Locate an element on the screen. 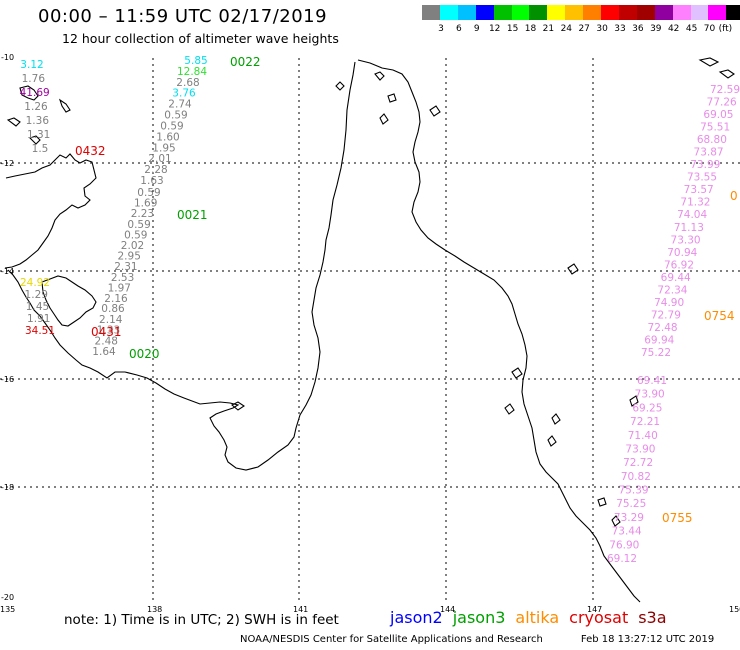  swh-value: 3.76 is located at coordinates (184, 94).